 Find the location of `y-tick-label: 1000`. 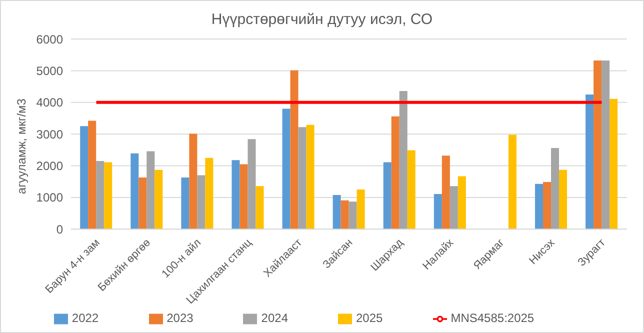

y-tick-label: 1000 is located at coordinates (50, 197).